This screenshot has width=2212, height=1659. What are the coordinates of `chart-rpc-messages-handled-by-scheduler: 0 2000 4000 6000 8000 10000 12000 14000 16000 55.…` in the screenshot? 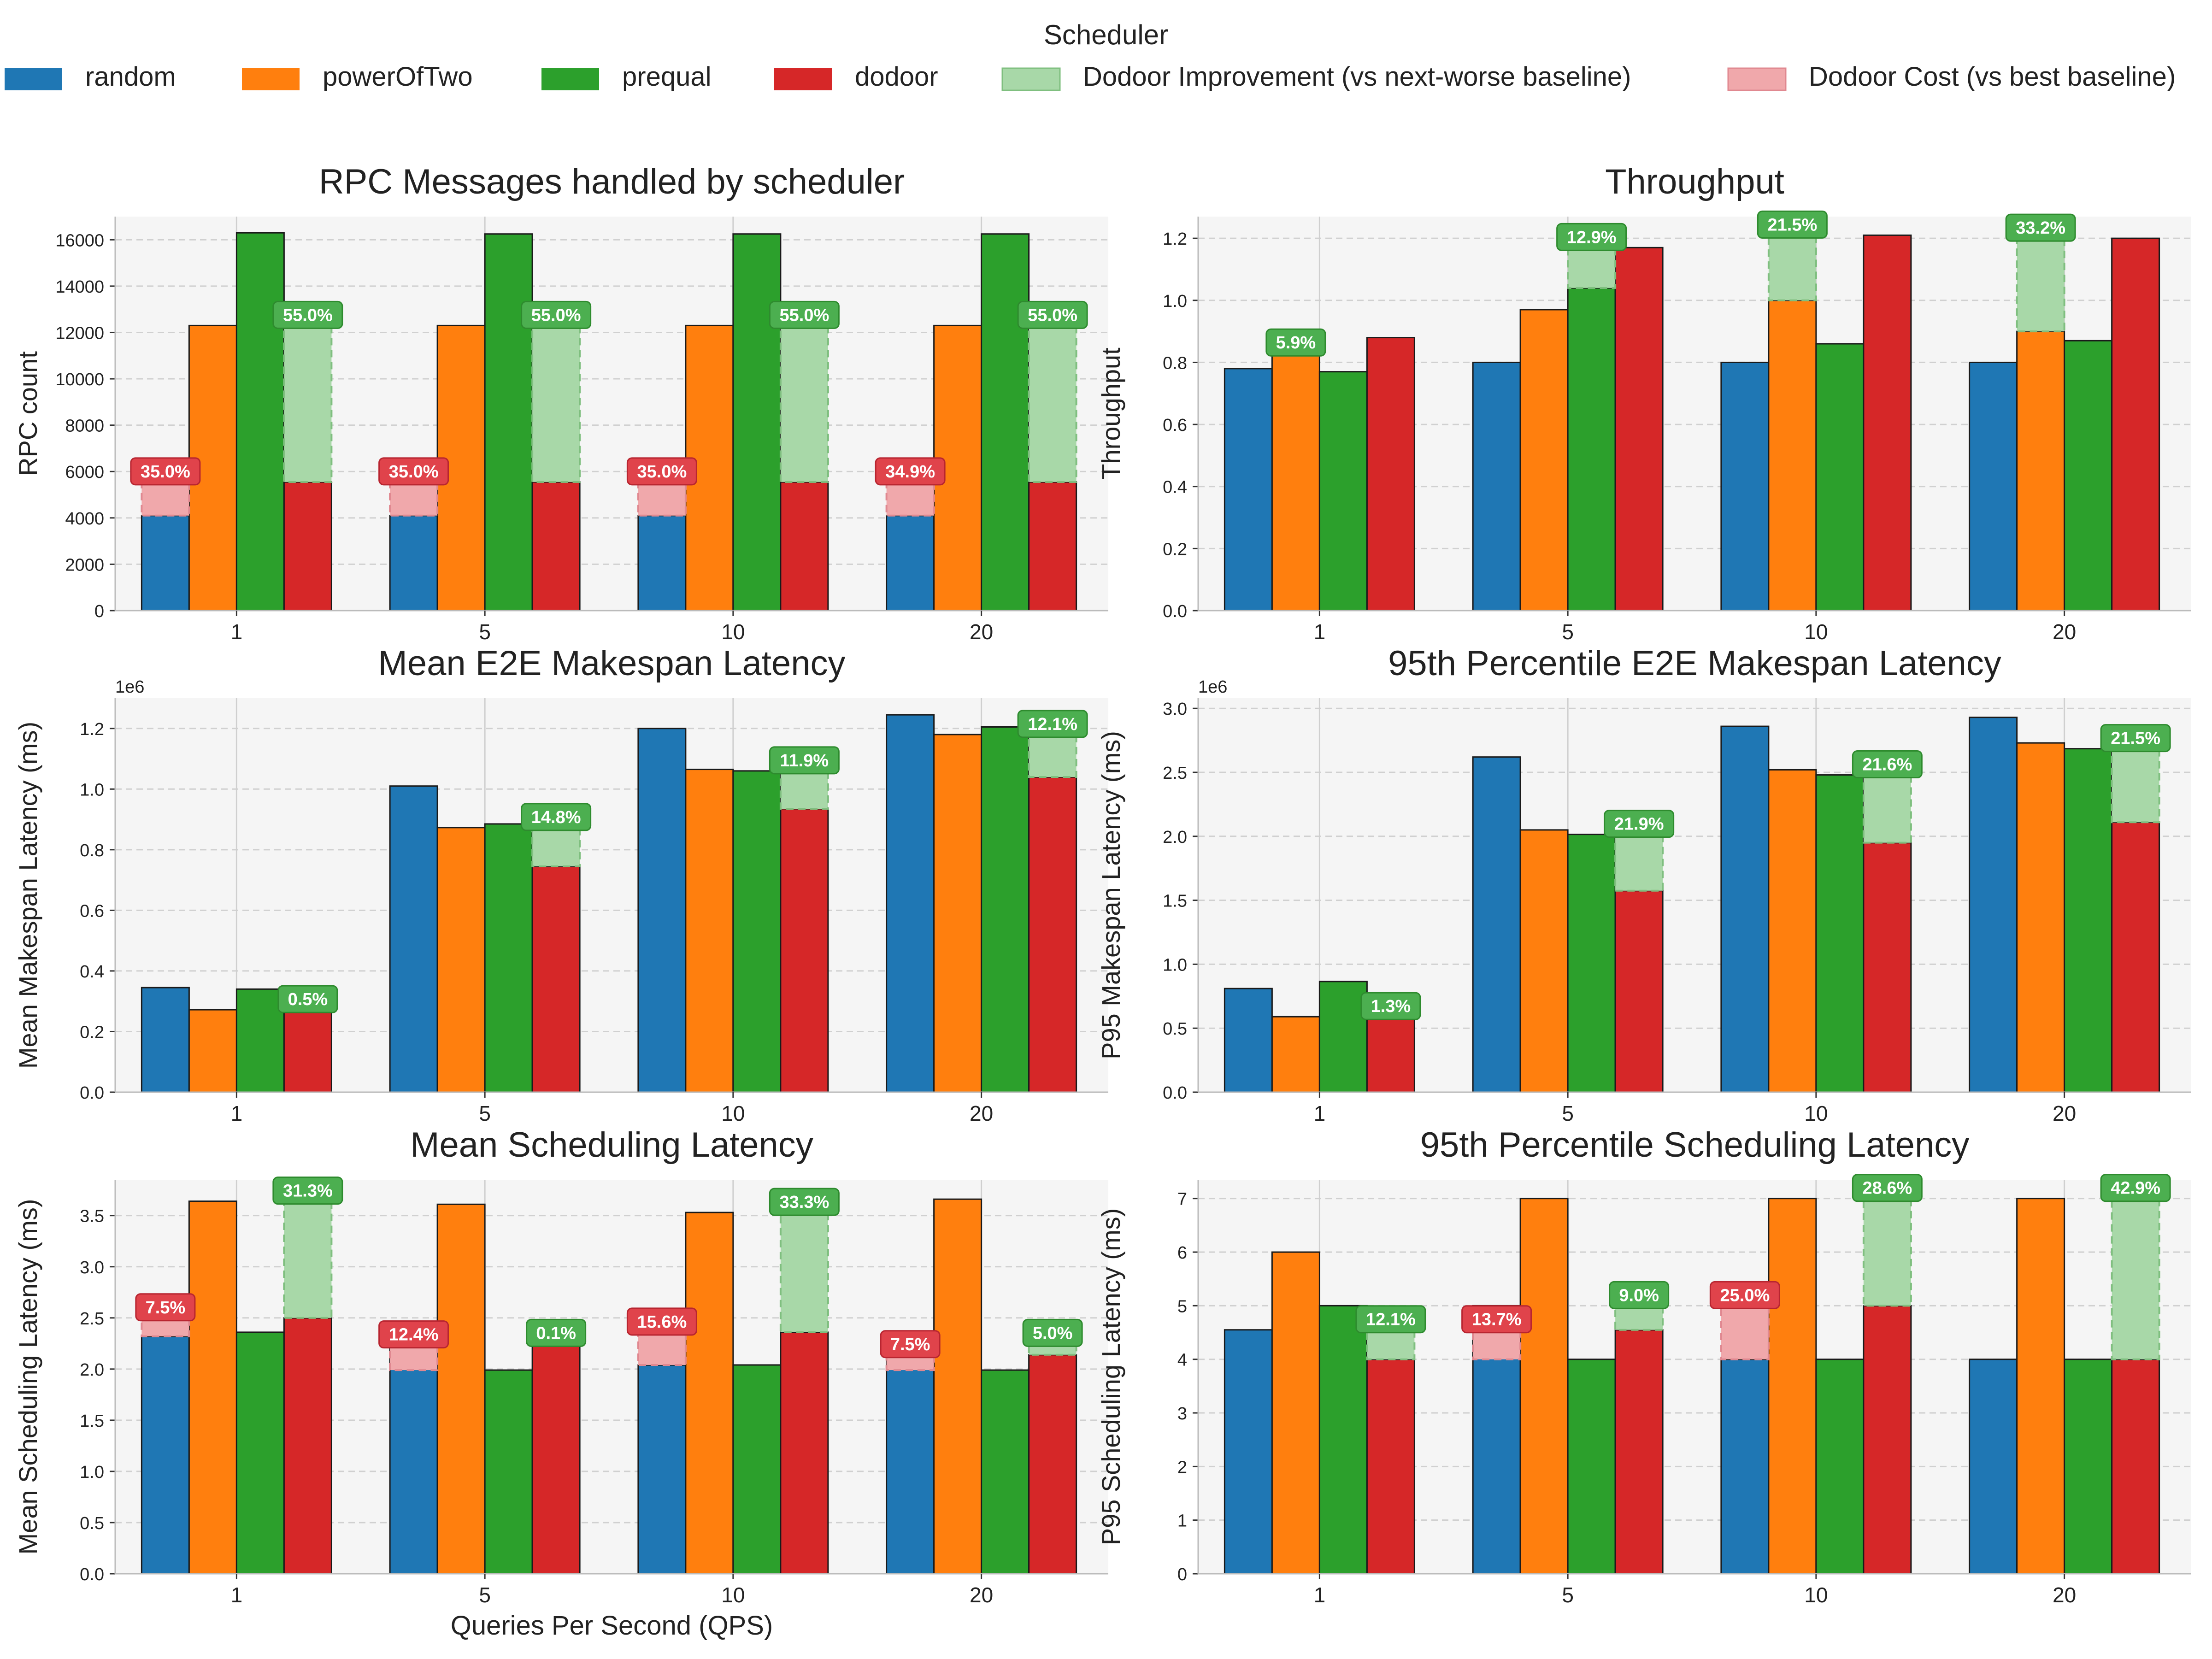 It's located at (560, 403).